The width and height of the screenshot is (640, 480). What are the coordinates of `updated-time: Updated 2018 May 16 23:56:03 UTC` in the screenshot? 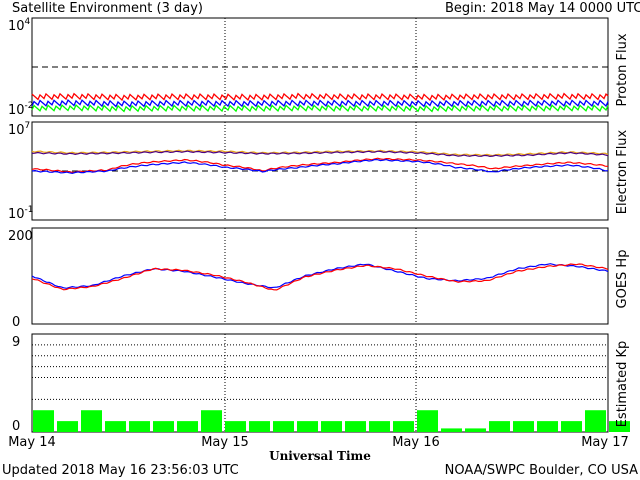 It's located at (120, 470).